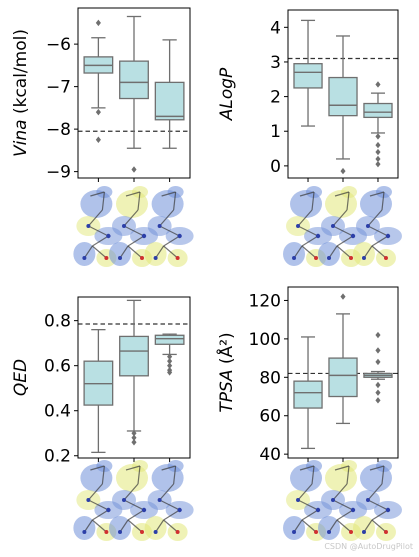 This screenshot has width=419, height=557. Describe the element at coordinates (227, 94) in the screenshot. I see `y-axis-label: ALogP` at that location.